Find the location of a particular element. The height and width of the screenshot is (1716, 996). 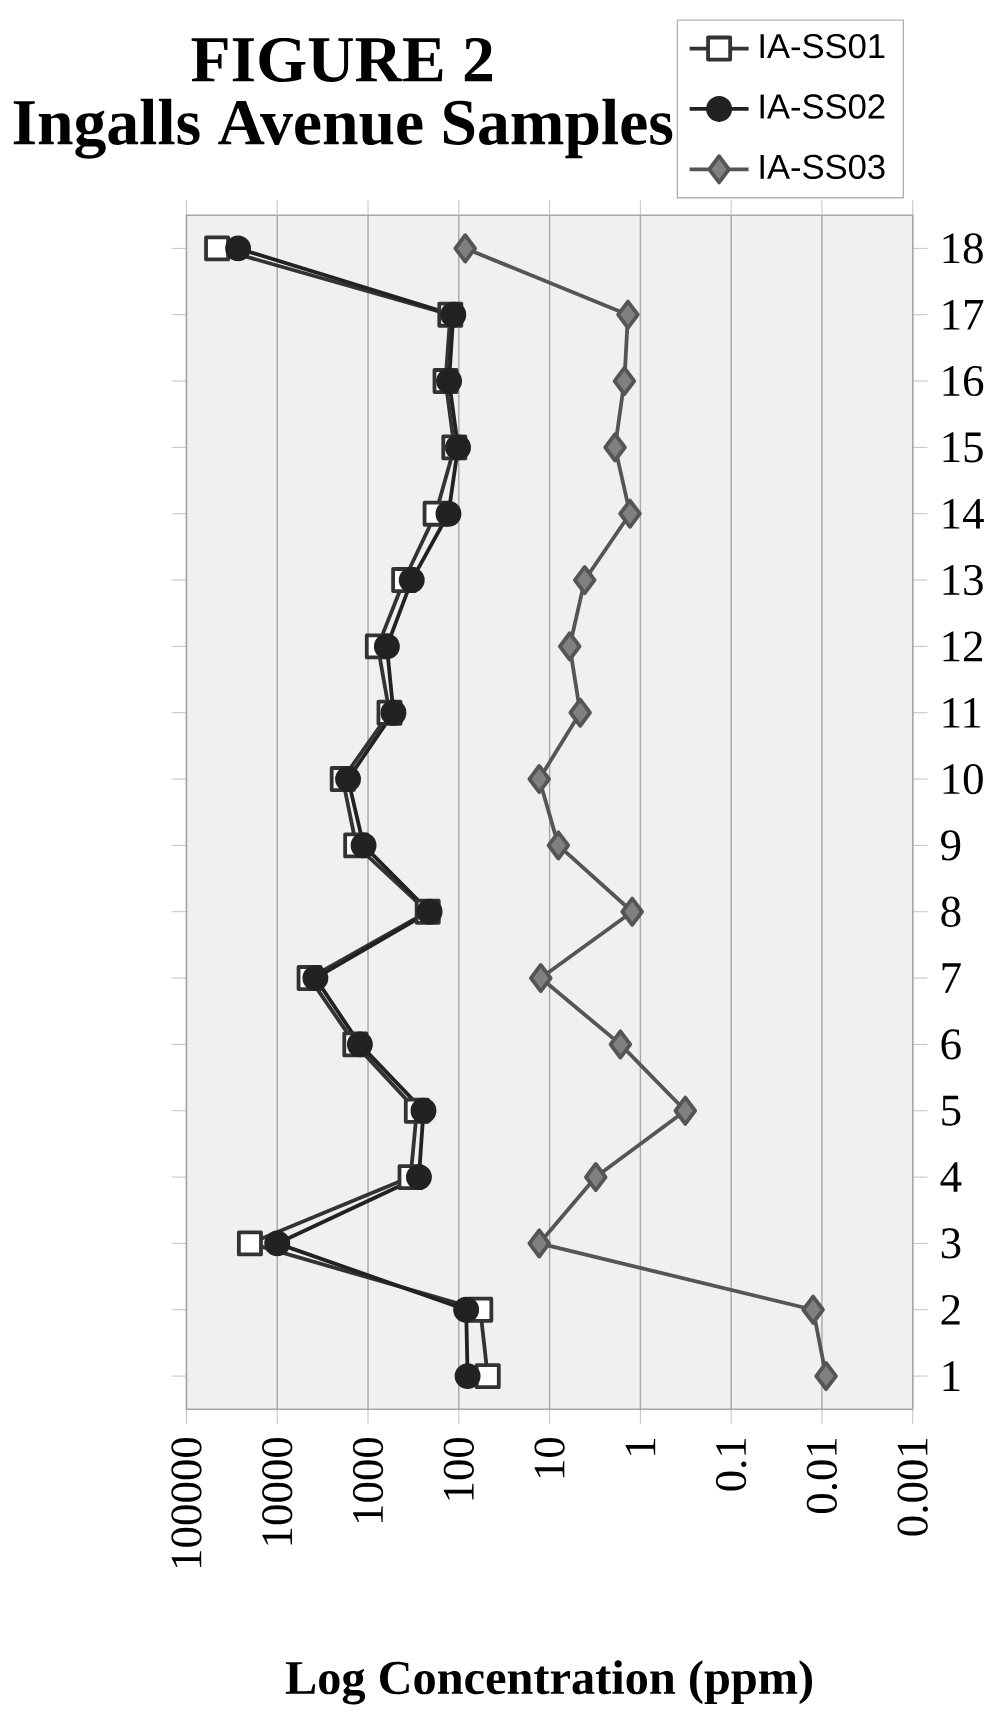

x-tick-label: 1 is located at coordinates (640, 1446).